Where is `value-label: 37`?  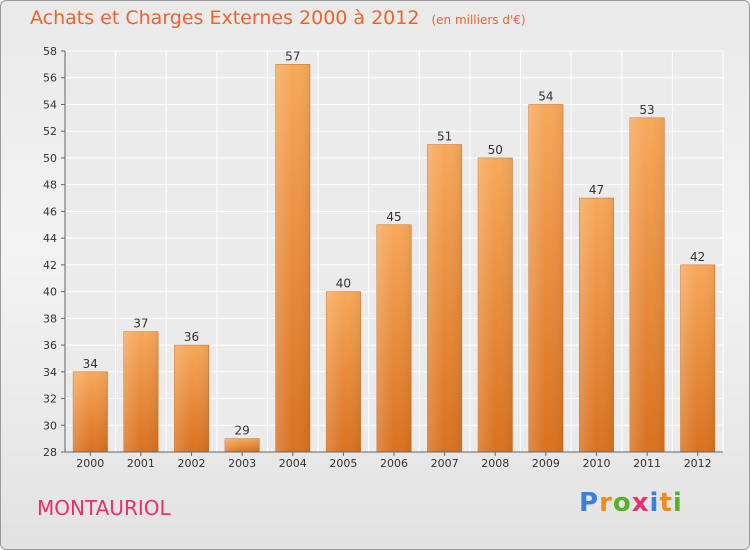
value-label: 37 is located at coordinates (140, 324).